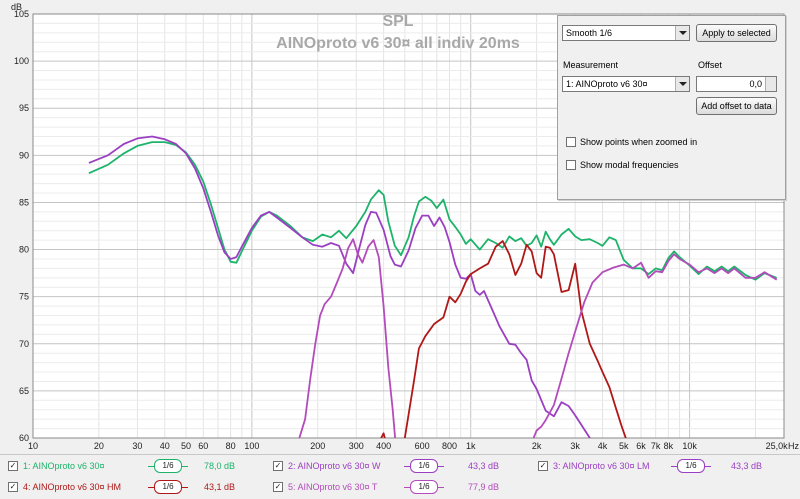  I want to click on x-tick-label: 100, so click(251, 446).